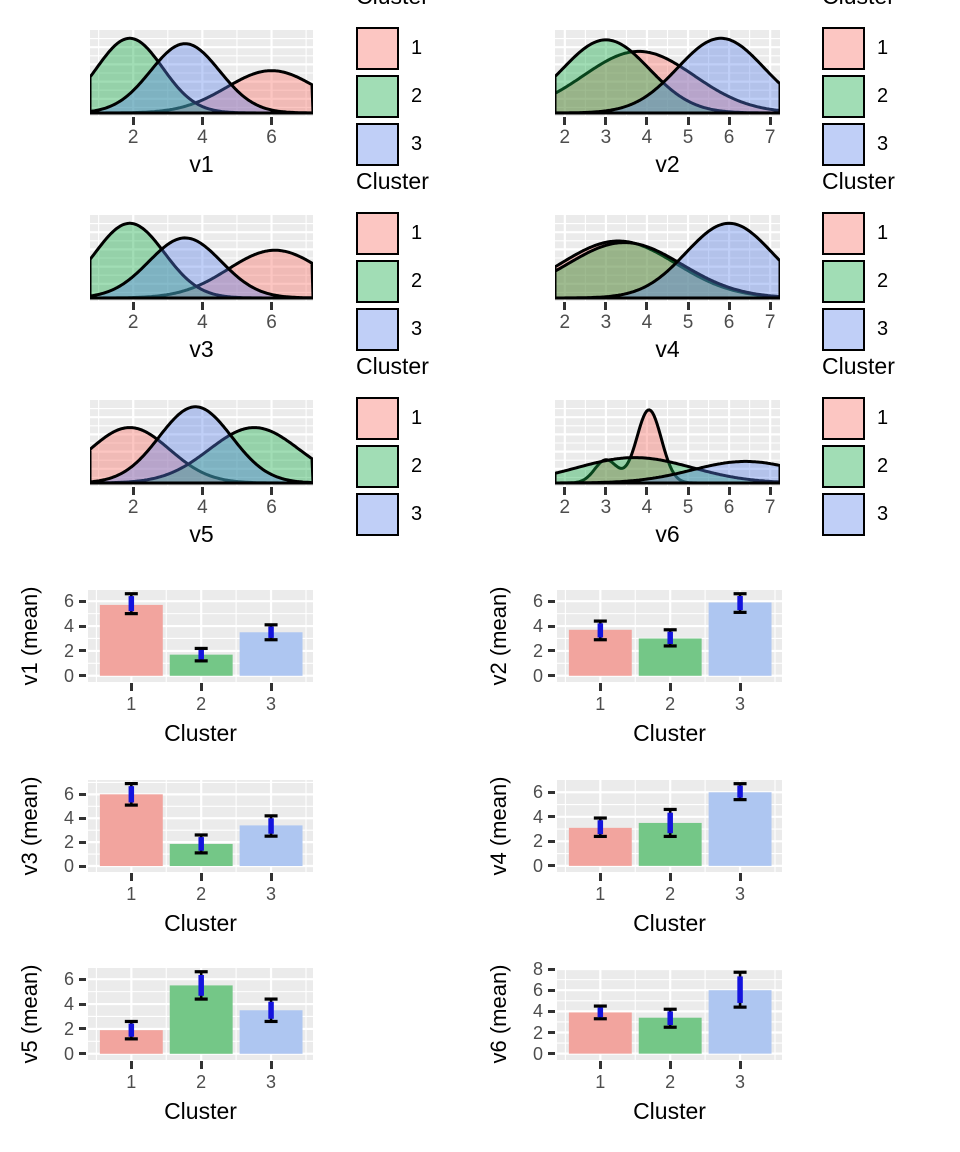 This screenshot has height=1152, width=960. What do you see at coordinates (392, 181) in the screenshot?
I see `legend-title: Cluster` at bounding box center [392, 181].